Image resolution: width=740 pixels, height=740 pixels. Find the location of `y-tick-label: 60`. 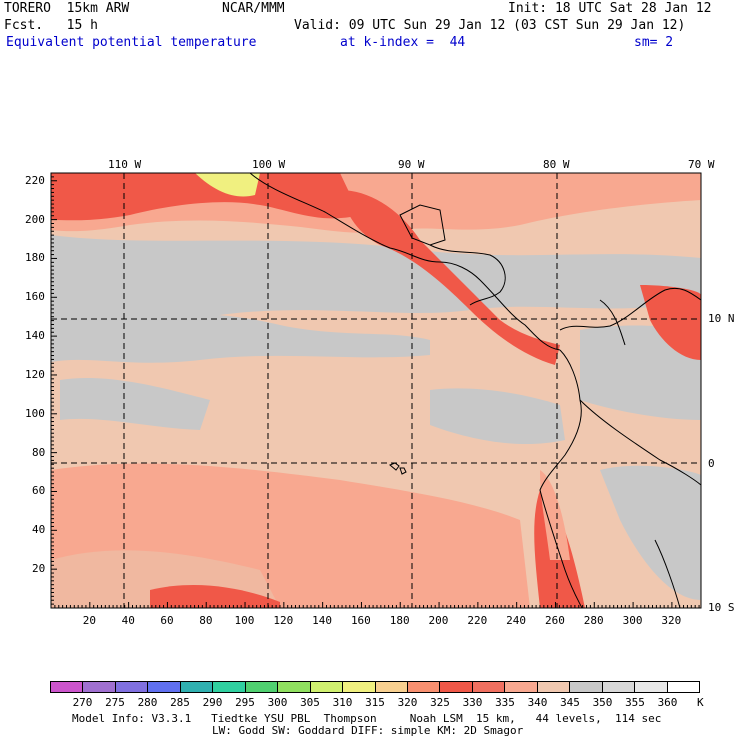

y-tick-label: 60 is located at coordinates (39, 491).